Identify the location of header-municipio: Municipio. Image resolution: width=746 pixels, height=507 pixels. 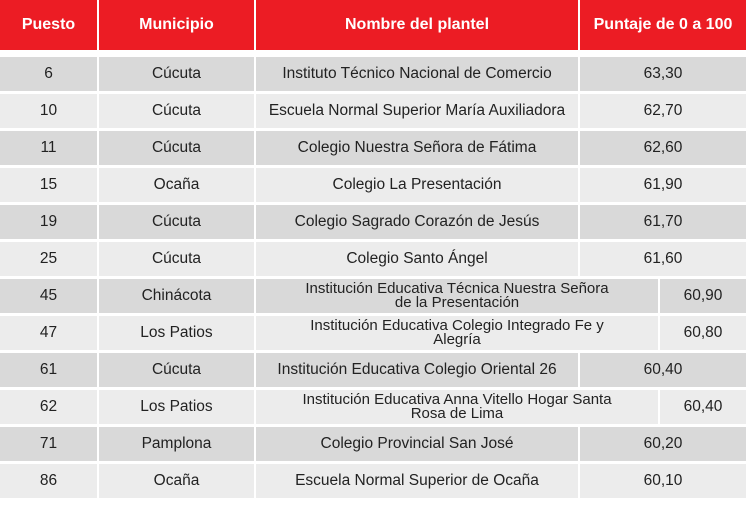
(176, 25).